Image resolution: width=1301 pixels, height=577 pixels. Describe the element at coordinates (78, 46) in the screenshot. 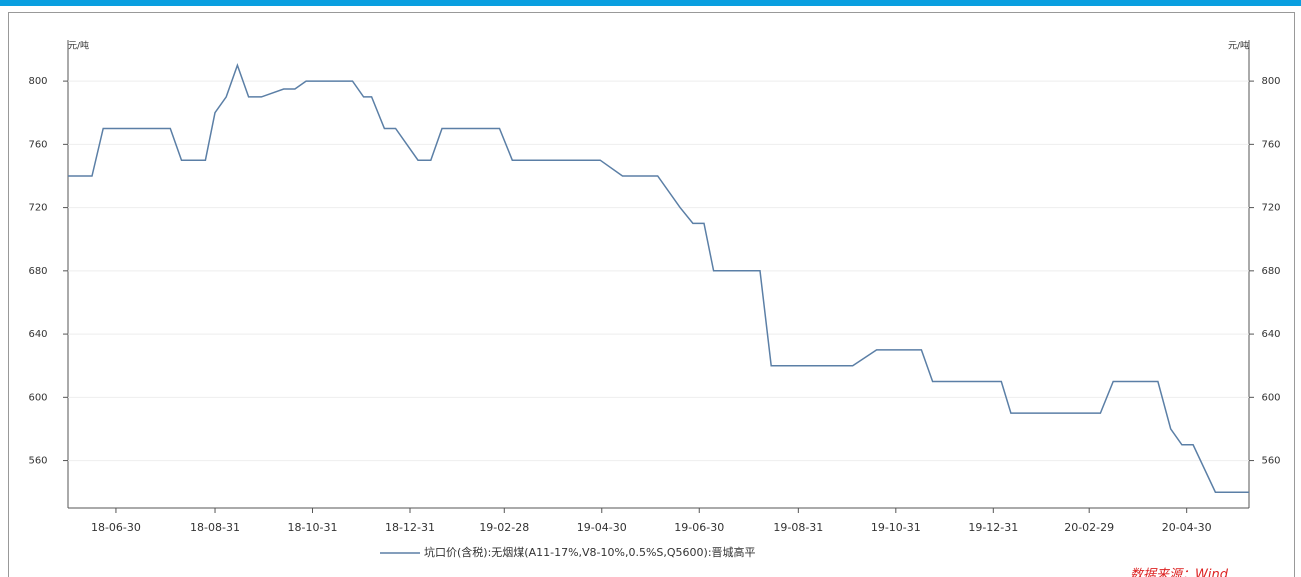

I see `y-unit: 元/吨` at that location.